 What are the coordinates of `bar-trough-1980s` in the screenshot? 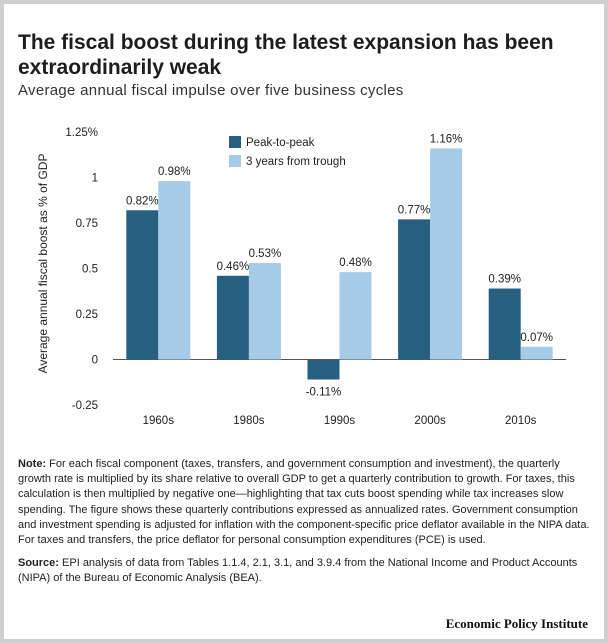 It's located at (264, 311).